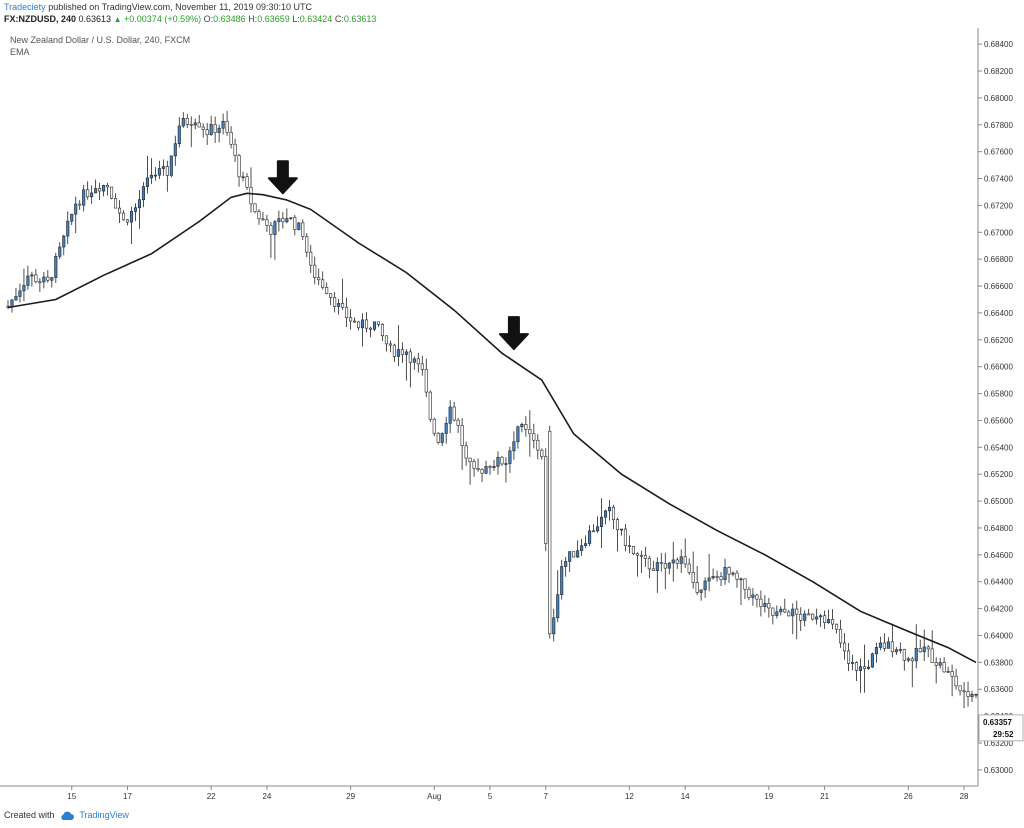 The image size is (1024, 828). Describe the element at coordinates (117, 19) in the screenshot. I see `up-triangle-icon: ▲` at that location.